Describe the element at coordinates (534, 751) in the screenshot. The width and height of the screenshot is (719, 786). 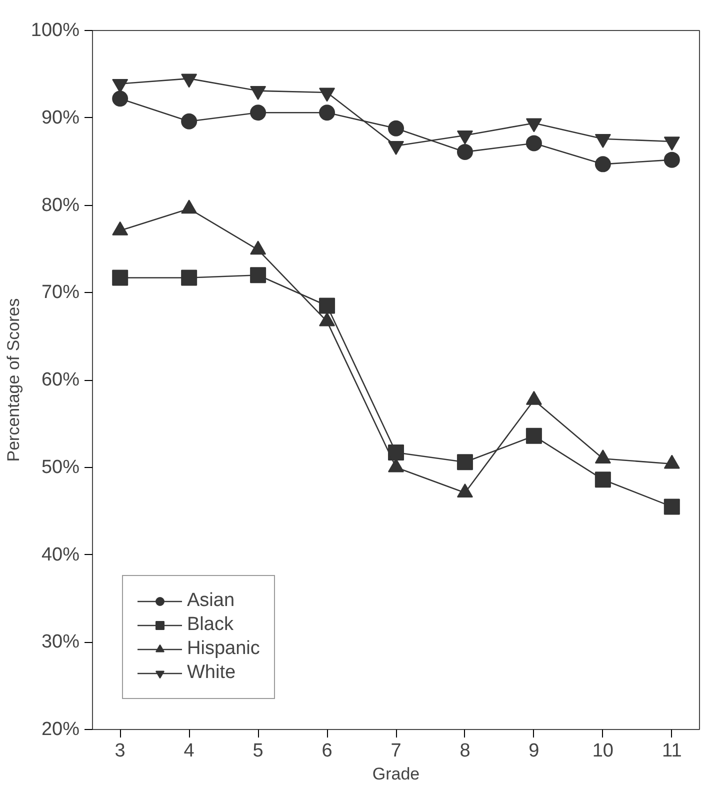
I see `x-tick-label: 9` at that location.